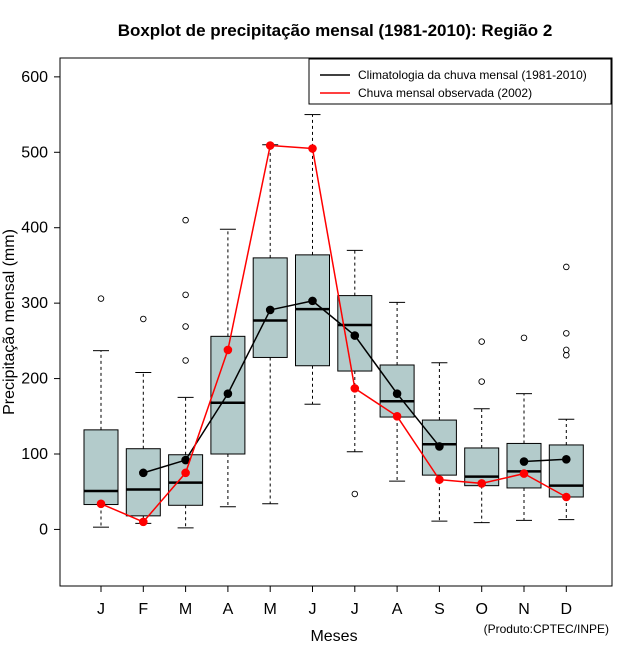  What do you see at coordinates (472, 75) in the screenshot?
I see `legend-label-climatology: Climatologia da chuva mensal (1981-2010)` at bounding box center [472, 75].